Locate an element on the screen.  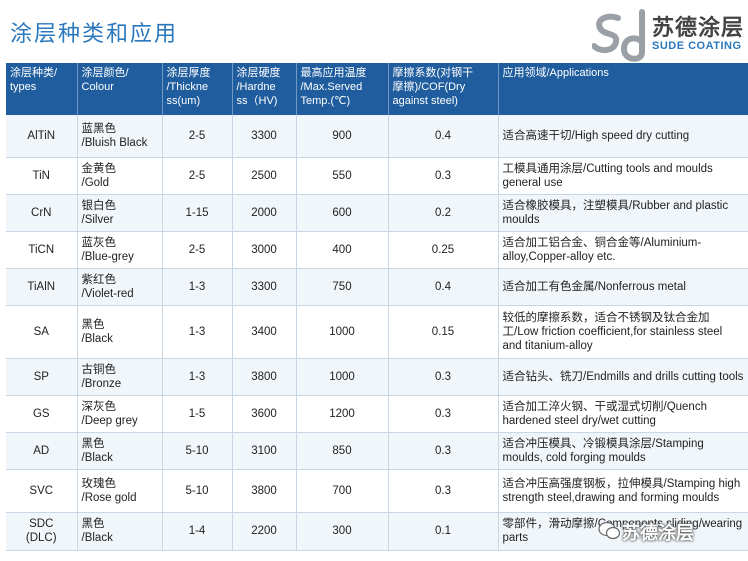
cell-type: SDC (DLC) is located at coordinates (42, 531).